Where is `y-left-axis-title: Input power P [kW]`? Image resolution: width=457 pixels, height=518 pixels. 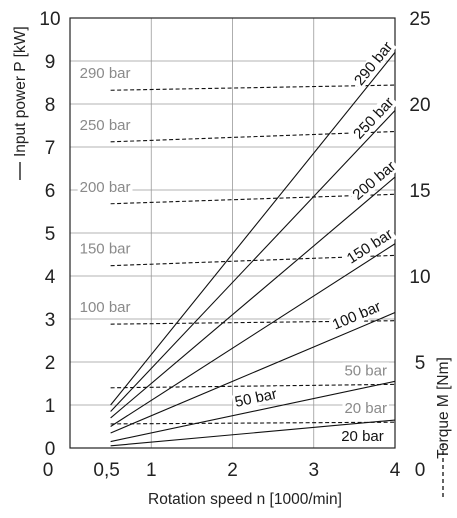 y-left-axis-title: Input power P [kW] is located at coordinates (20, 103).